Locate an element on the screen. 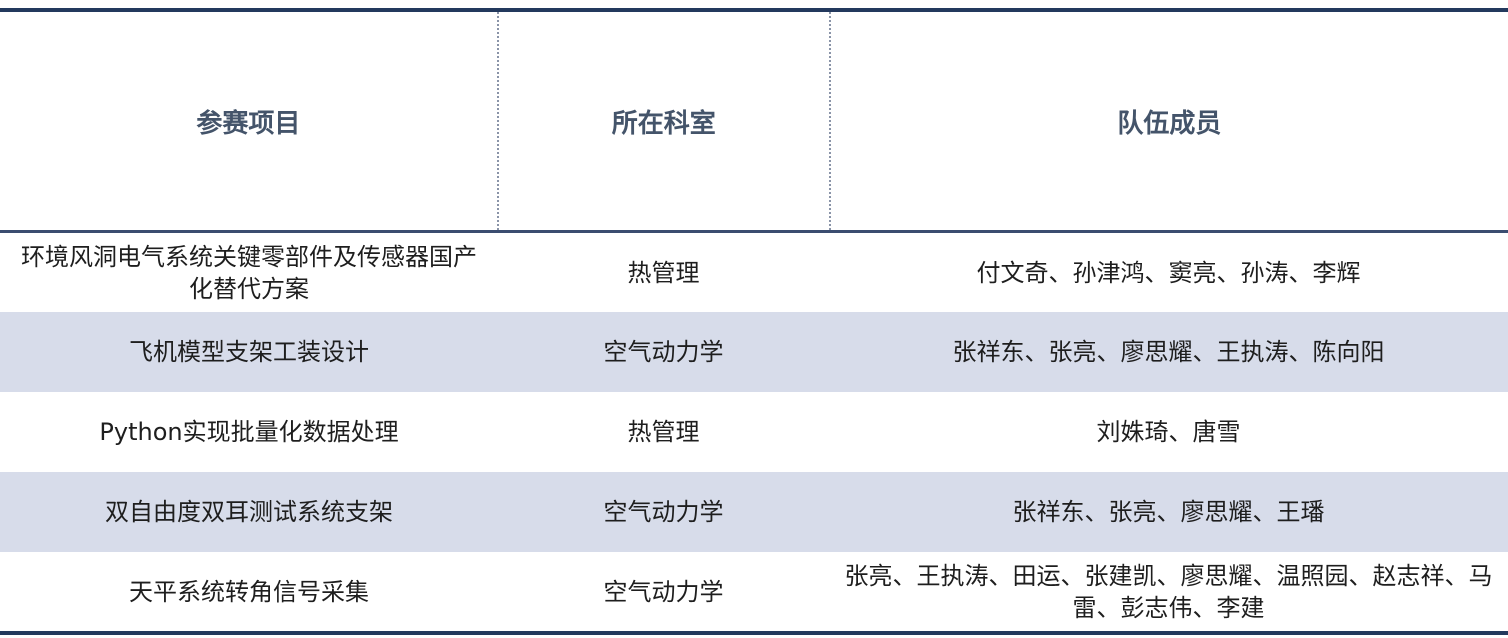 This screenshot has height=638, width=1508. table-row: Python实现批量化数据处理 热管理 刘姝琦、唐雪 is located at coordinates (754, 432).